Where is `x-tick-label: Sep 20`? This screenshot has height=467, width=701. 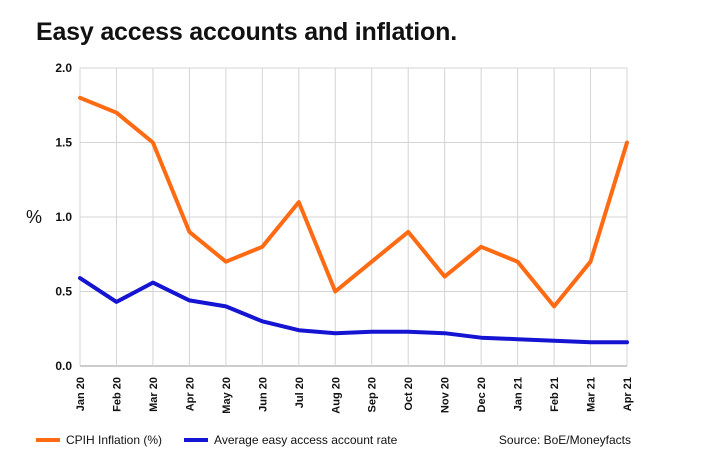
x-tick-label: Sep 20 is located at coordinates (373, 394).